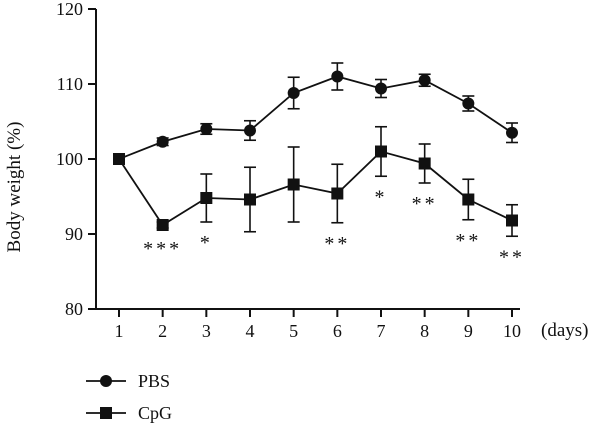 Image resolution: width=600 pixels, height=434 pixels. What do you see at coordinates (381, 331) in the screenshot?
I see `x-tick-label: 7` at bounding box center [381, 331].